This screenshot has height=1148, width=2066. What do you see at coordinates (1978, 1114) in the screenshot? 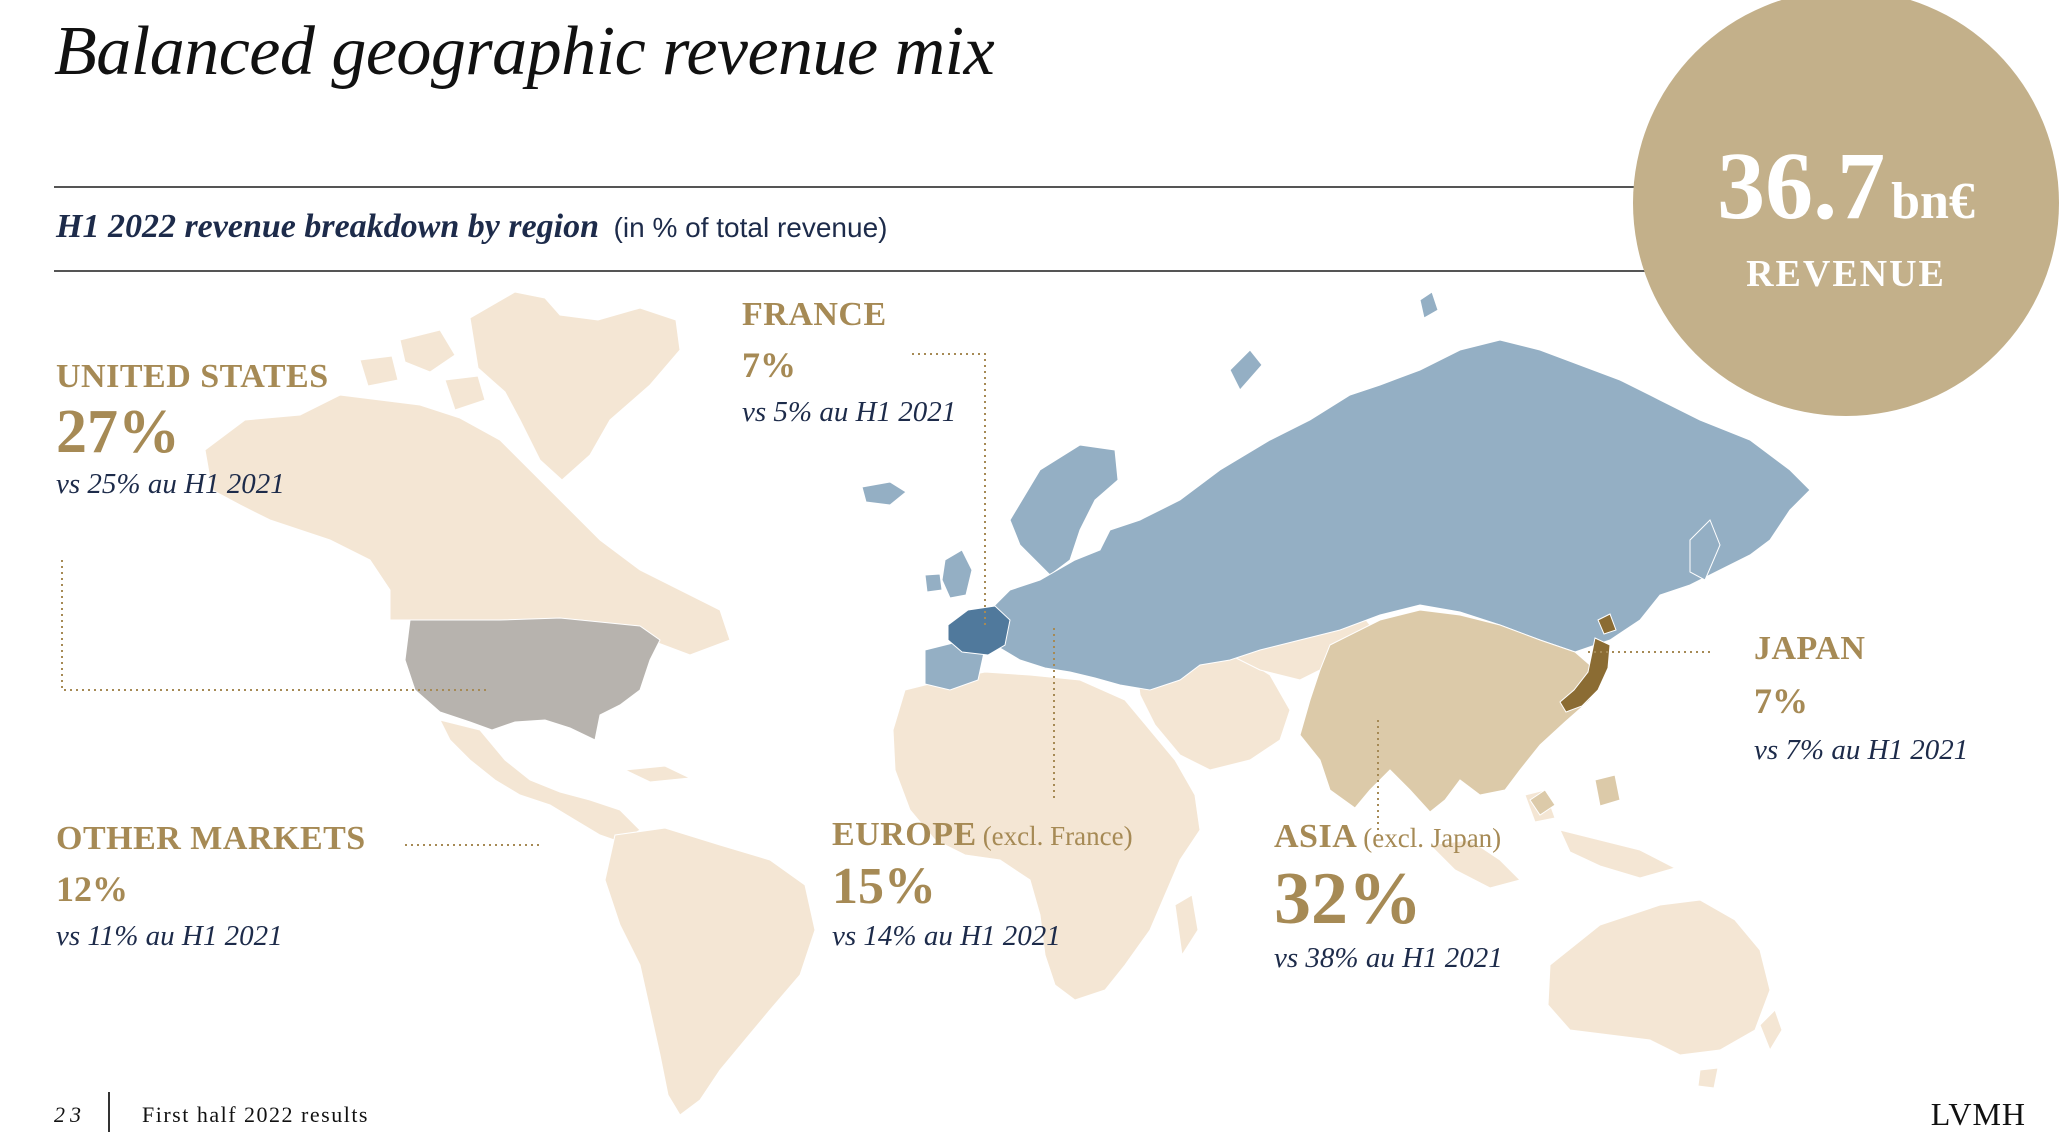
I see `lvmh-logo: LVMH` at bounding box center [1978, 1114].